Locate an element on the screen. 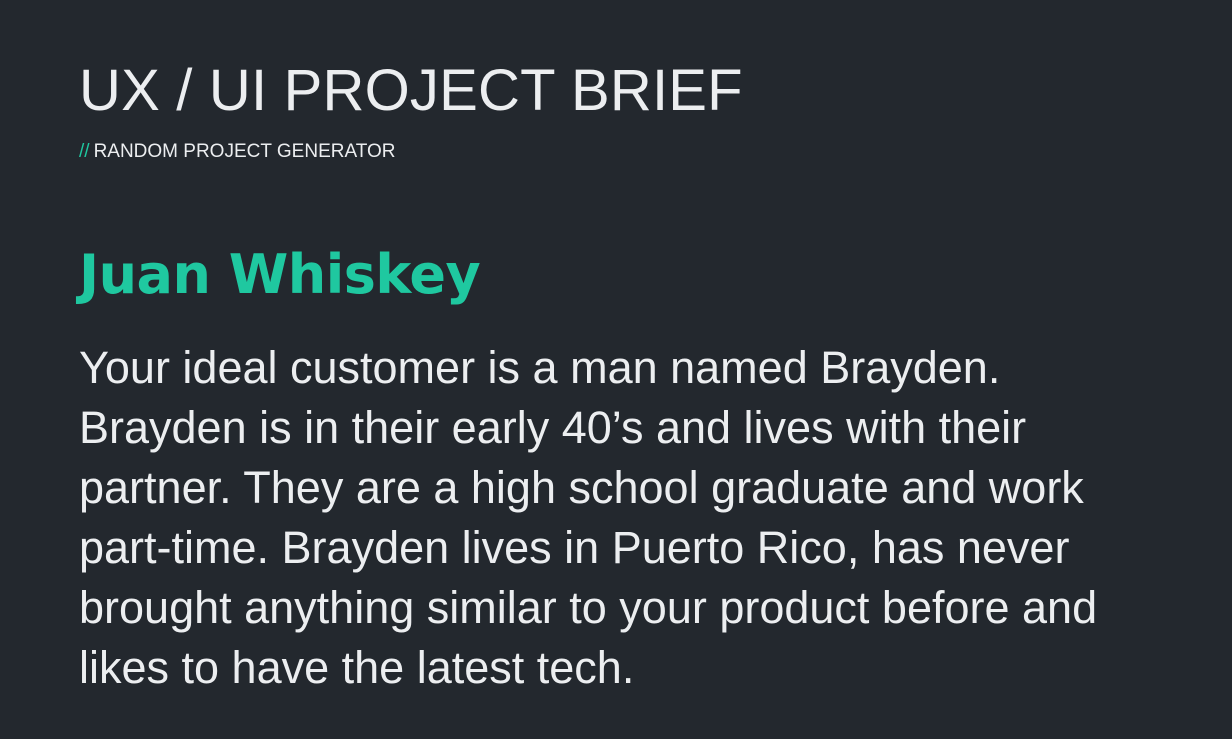  subtitle-prefix: // is located at coordinates (84, 151).